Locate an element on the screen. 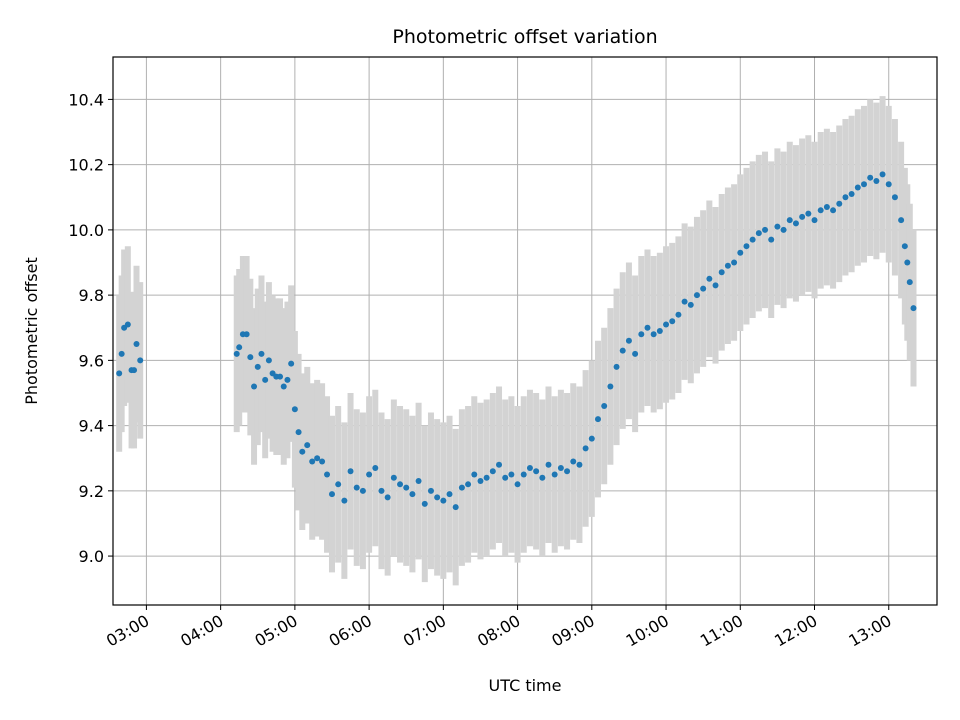 This screenshot has height=720, width=960. y-tick-label: 9.6 is located at coordinates (91, 360).